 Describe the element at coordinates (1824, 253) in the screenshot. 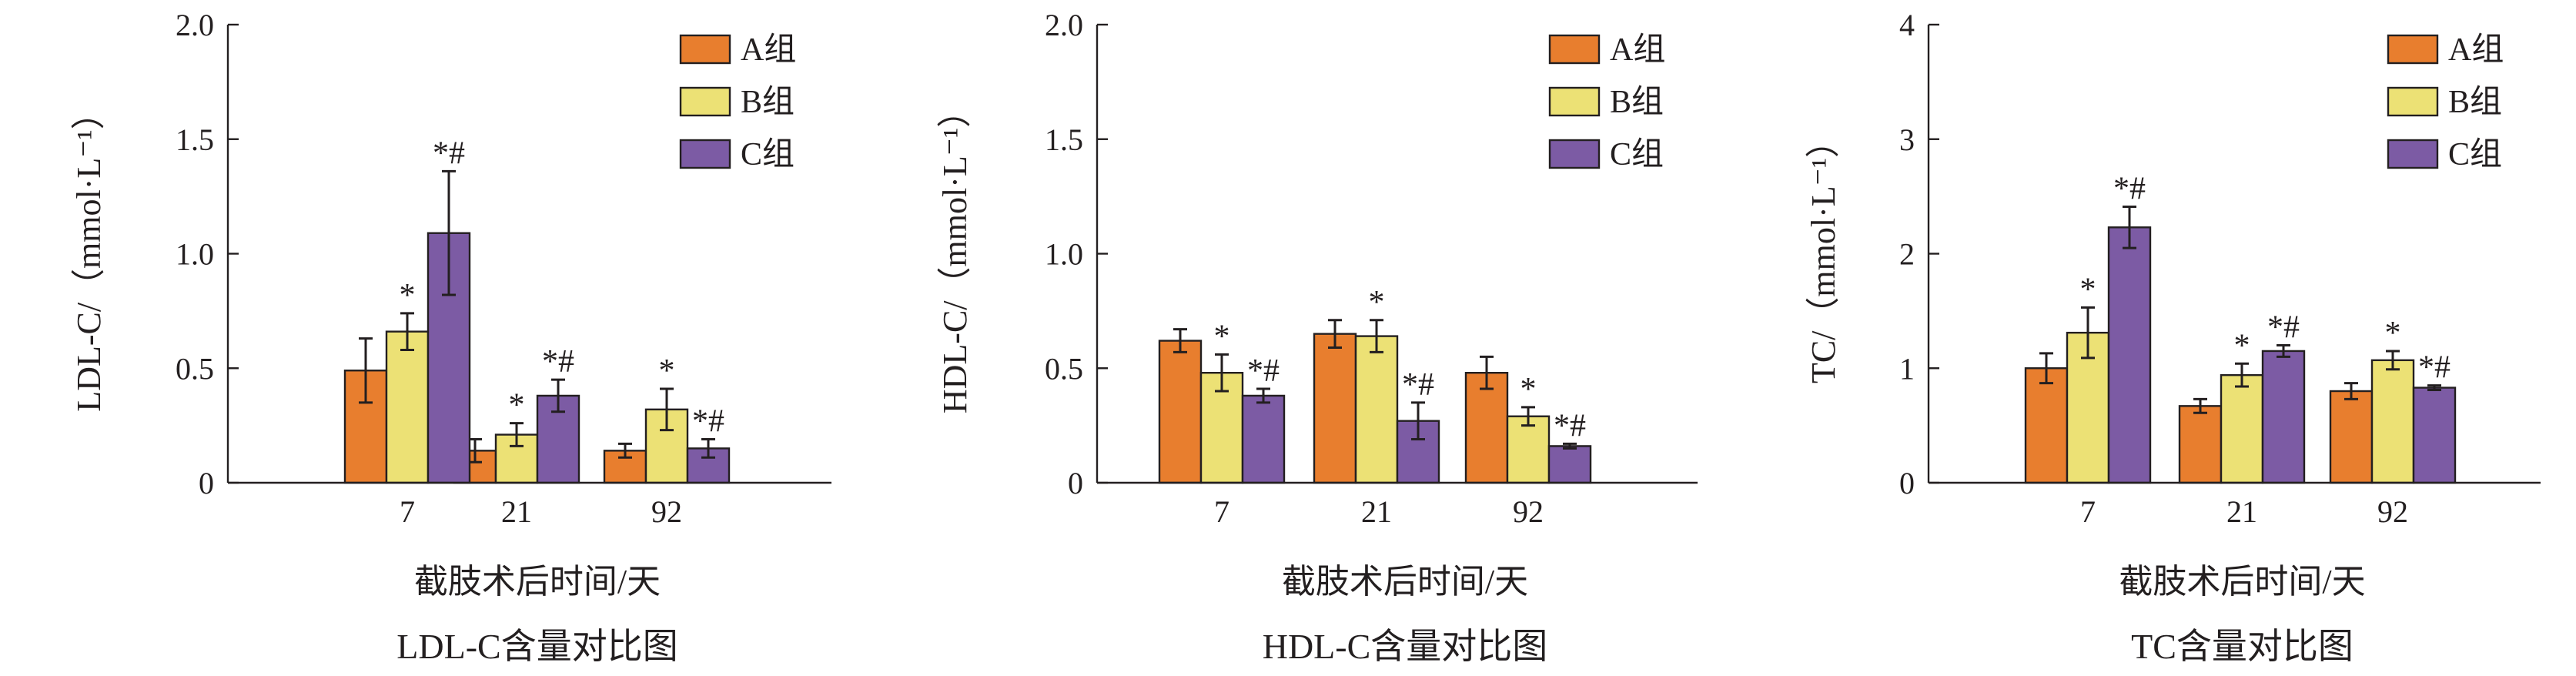

I see `y-axis-title: TC/（mmol·L⁻¹）` at that location.